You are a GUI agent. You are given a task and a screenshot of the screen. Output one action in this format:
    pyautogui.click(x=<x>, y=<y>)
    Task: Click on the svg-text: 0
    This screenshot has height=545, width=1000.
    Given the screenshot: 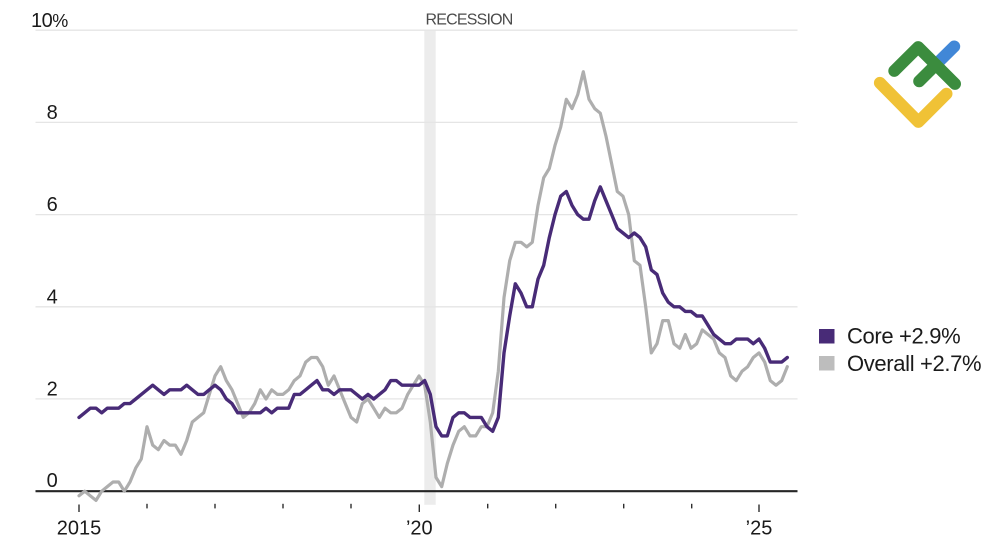 What is the action you would take?
    pyautogui.click(x=52, y=481)
    